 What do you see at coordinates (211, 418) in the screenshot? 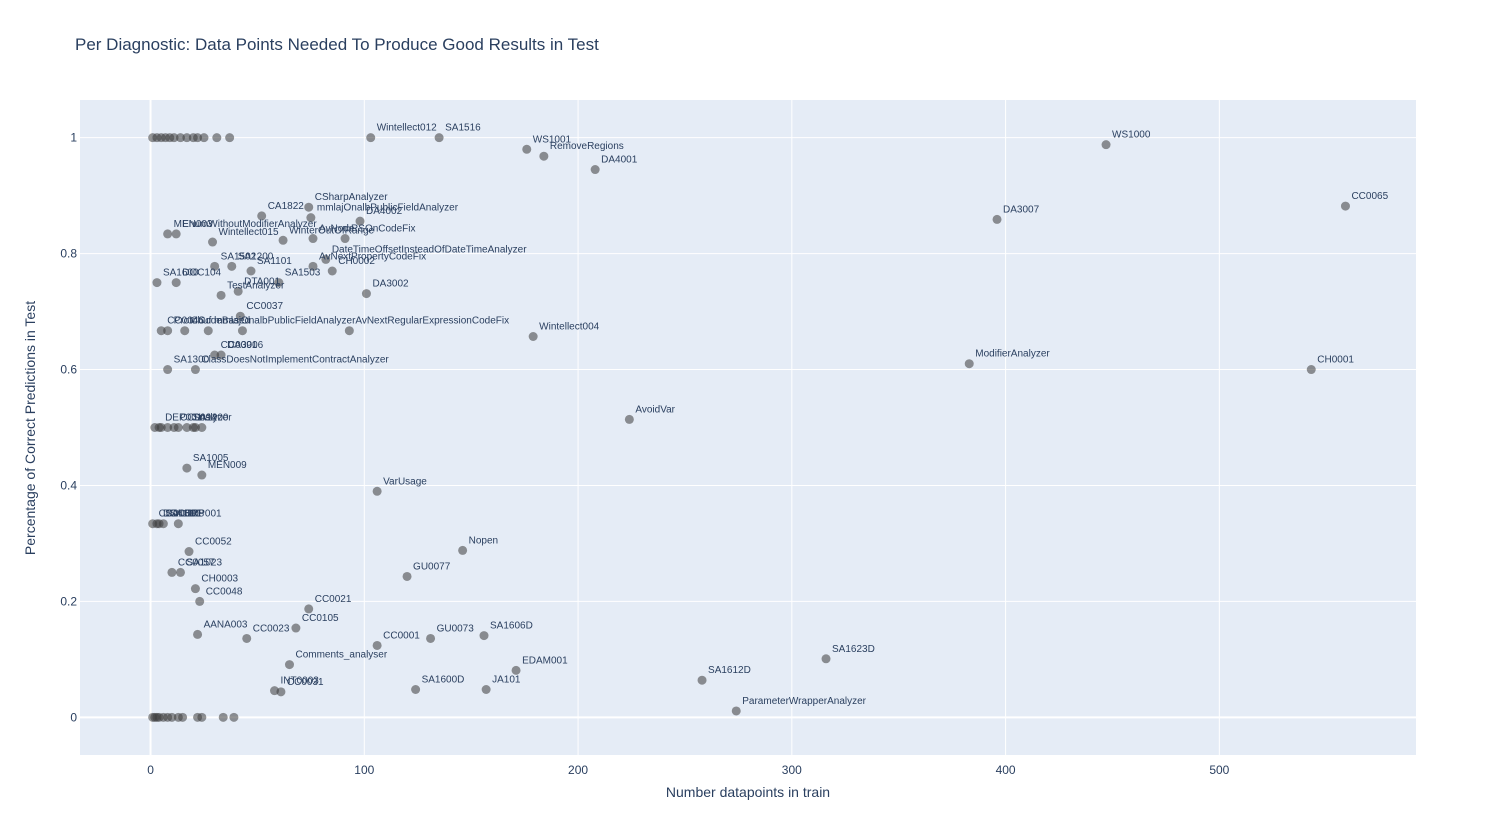
I see `point-label: SA1200` at bounding box center [211, 418].